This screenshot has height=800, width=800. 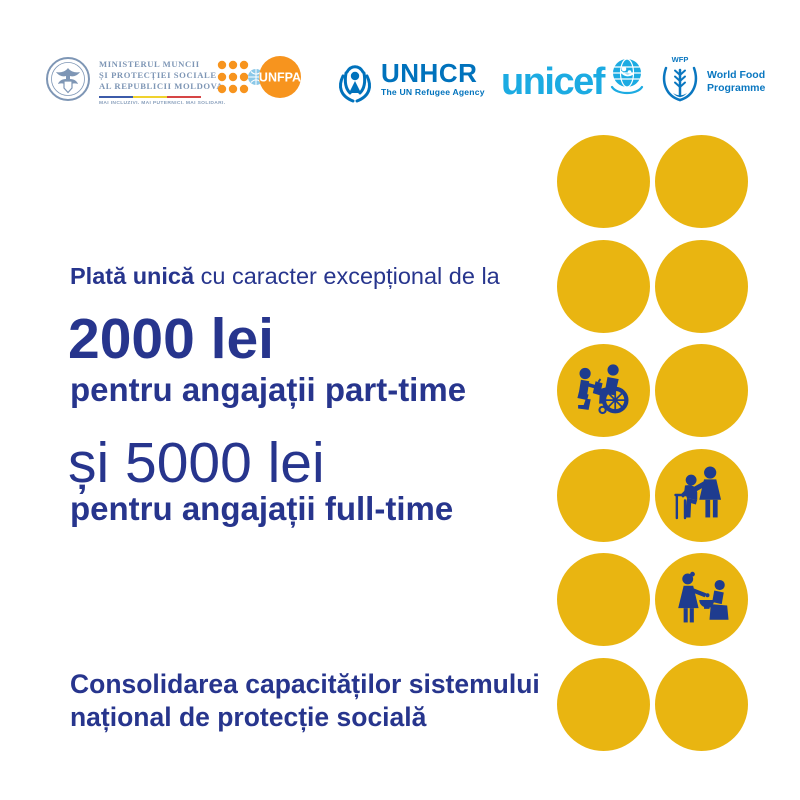 What do you see at coordinates (158, 75) in the screenshot?
I see `ministry-name-line2: ȘI PROTECȚIEI SOCIALE` at bounding box center [158, 75].